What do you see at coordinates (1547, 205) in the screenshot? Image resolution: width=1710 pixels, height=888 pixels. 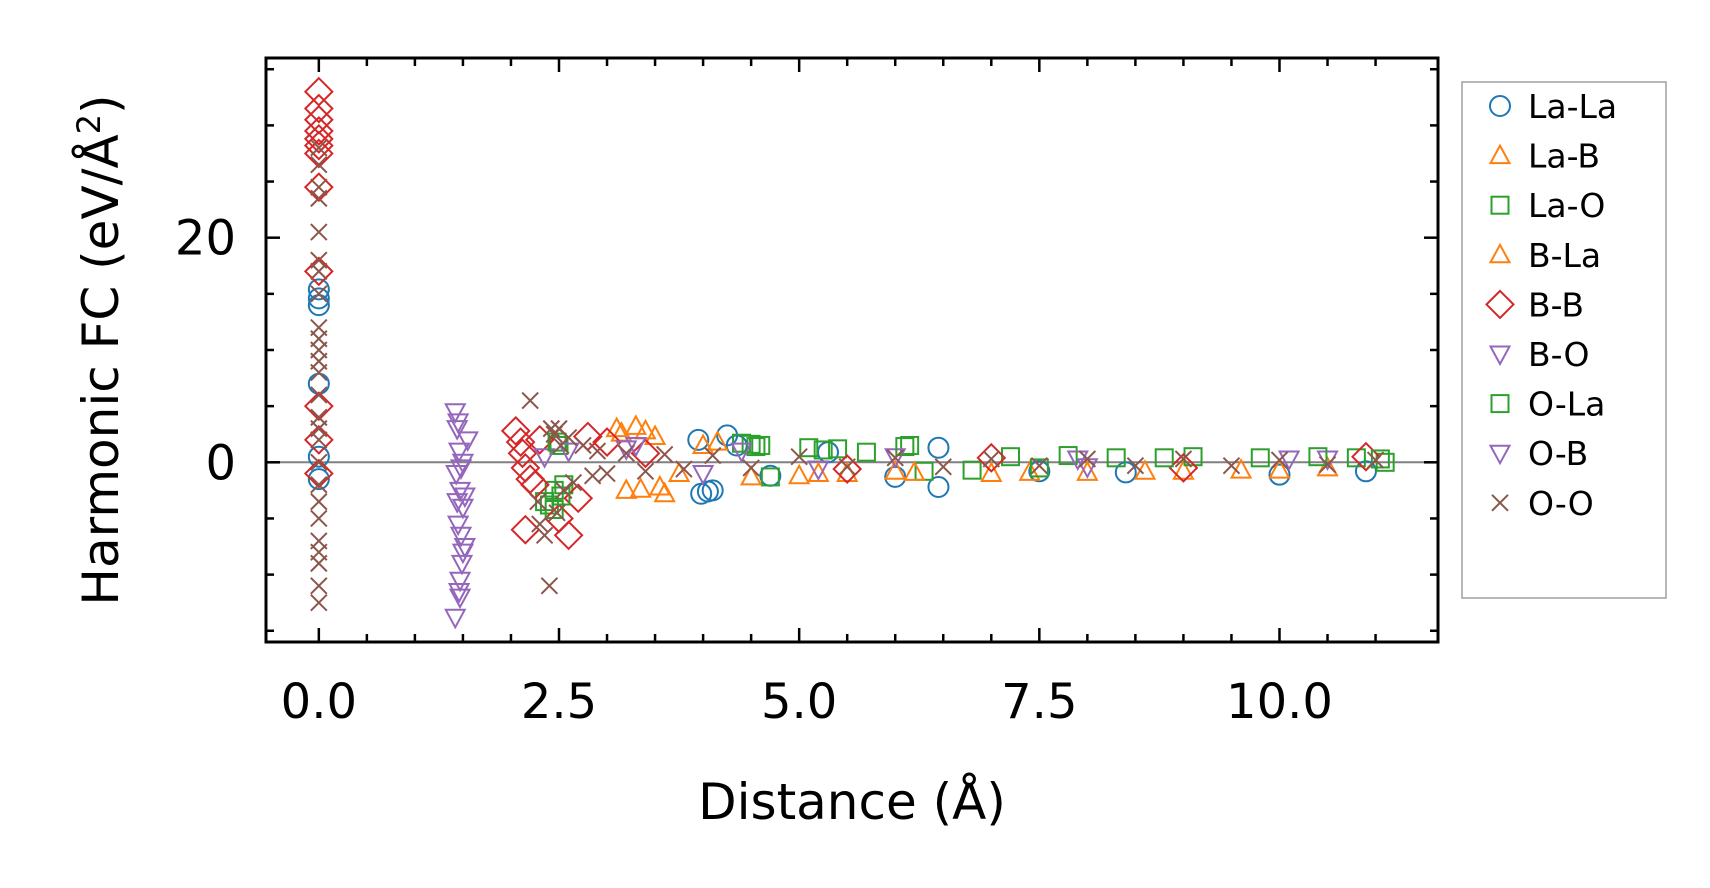 I see `legend-entry-la-o: La-O` at bounding box center [1547, 205].